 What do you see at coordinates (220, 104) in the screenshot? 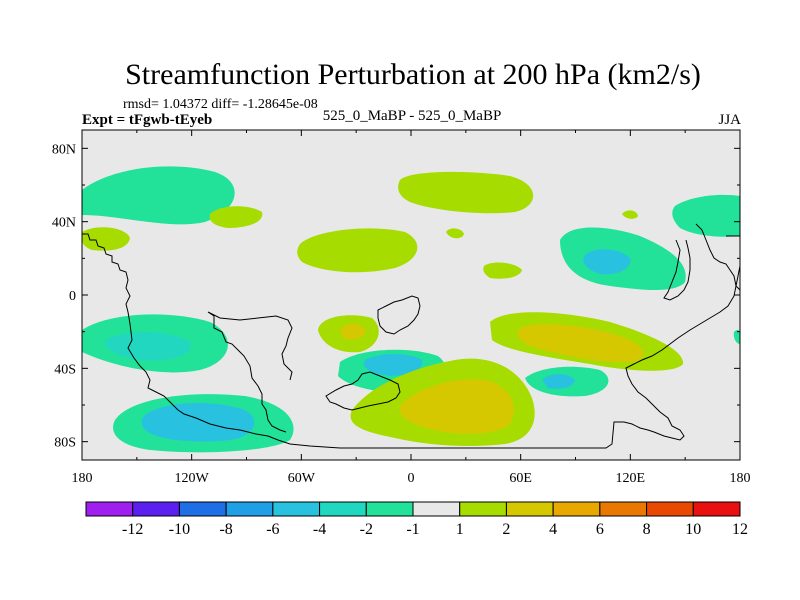
I see `stats-label: rmsd= 1.04372 diff= -1.28645e-08` at bounding box center [220, 104].